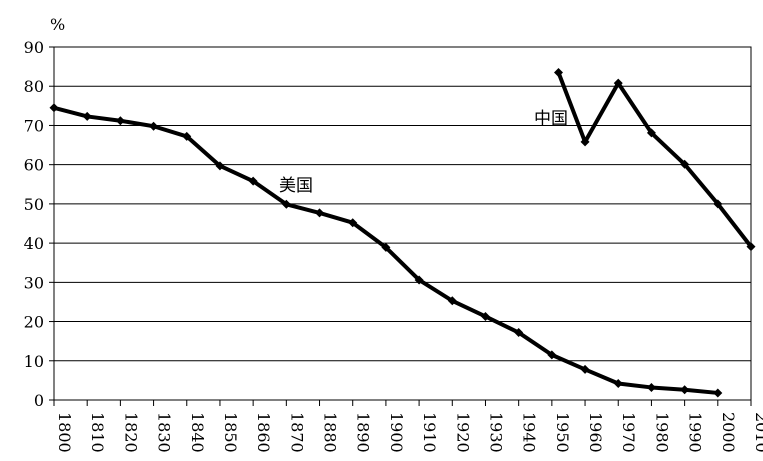  Describe the element at coordinates (57, 24) in the screenshot. I see `y-unit-label: %` at that location.